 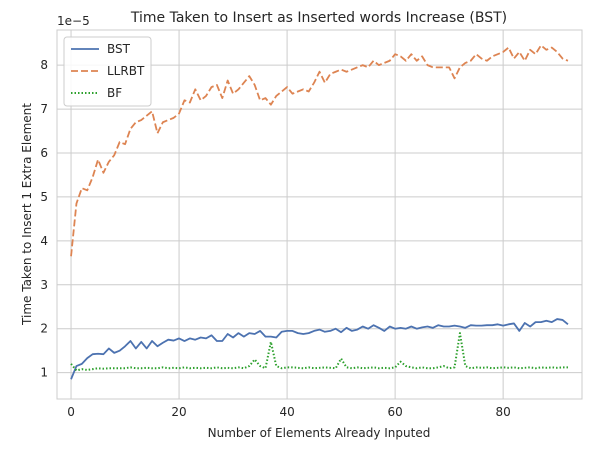 I want to click on y-tick-label: 2, so click(x=44, y=329).